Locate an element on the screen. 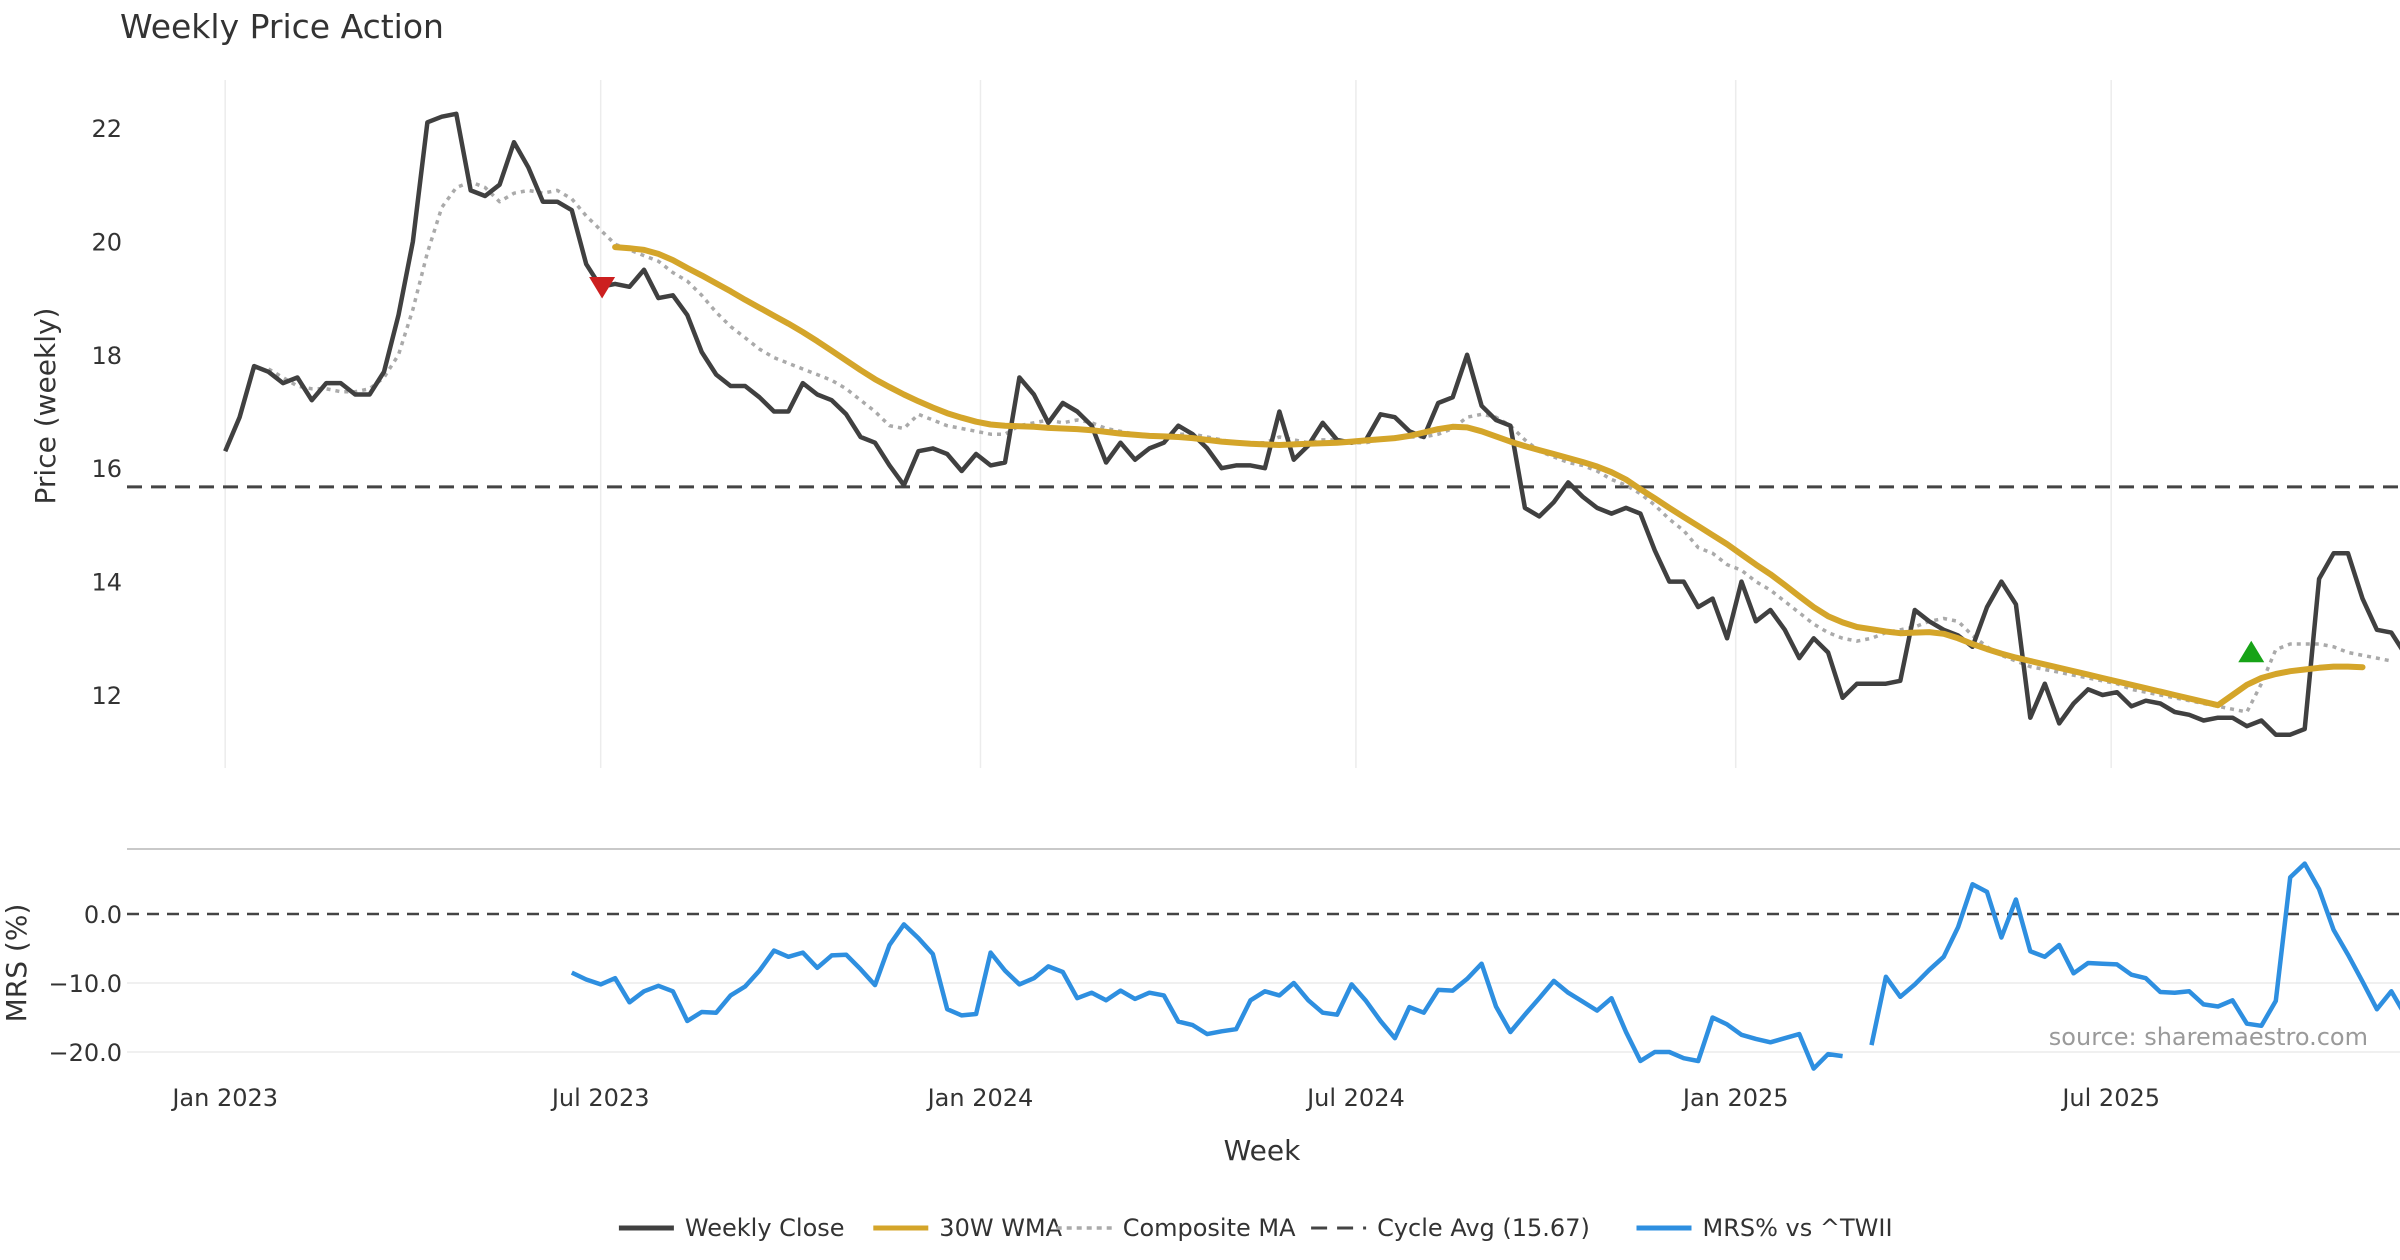 The image size is (2400, 1260). legend-label: MRS% vs ^TWII is located at coordinates (1798, 1228).